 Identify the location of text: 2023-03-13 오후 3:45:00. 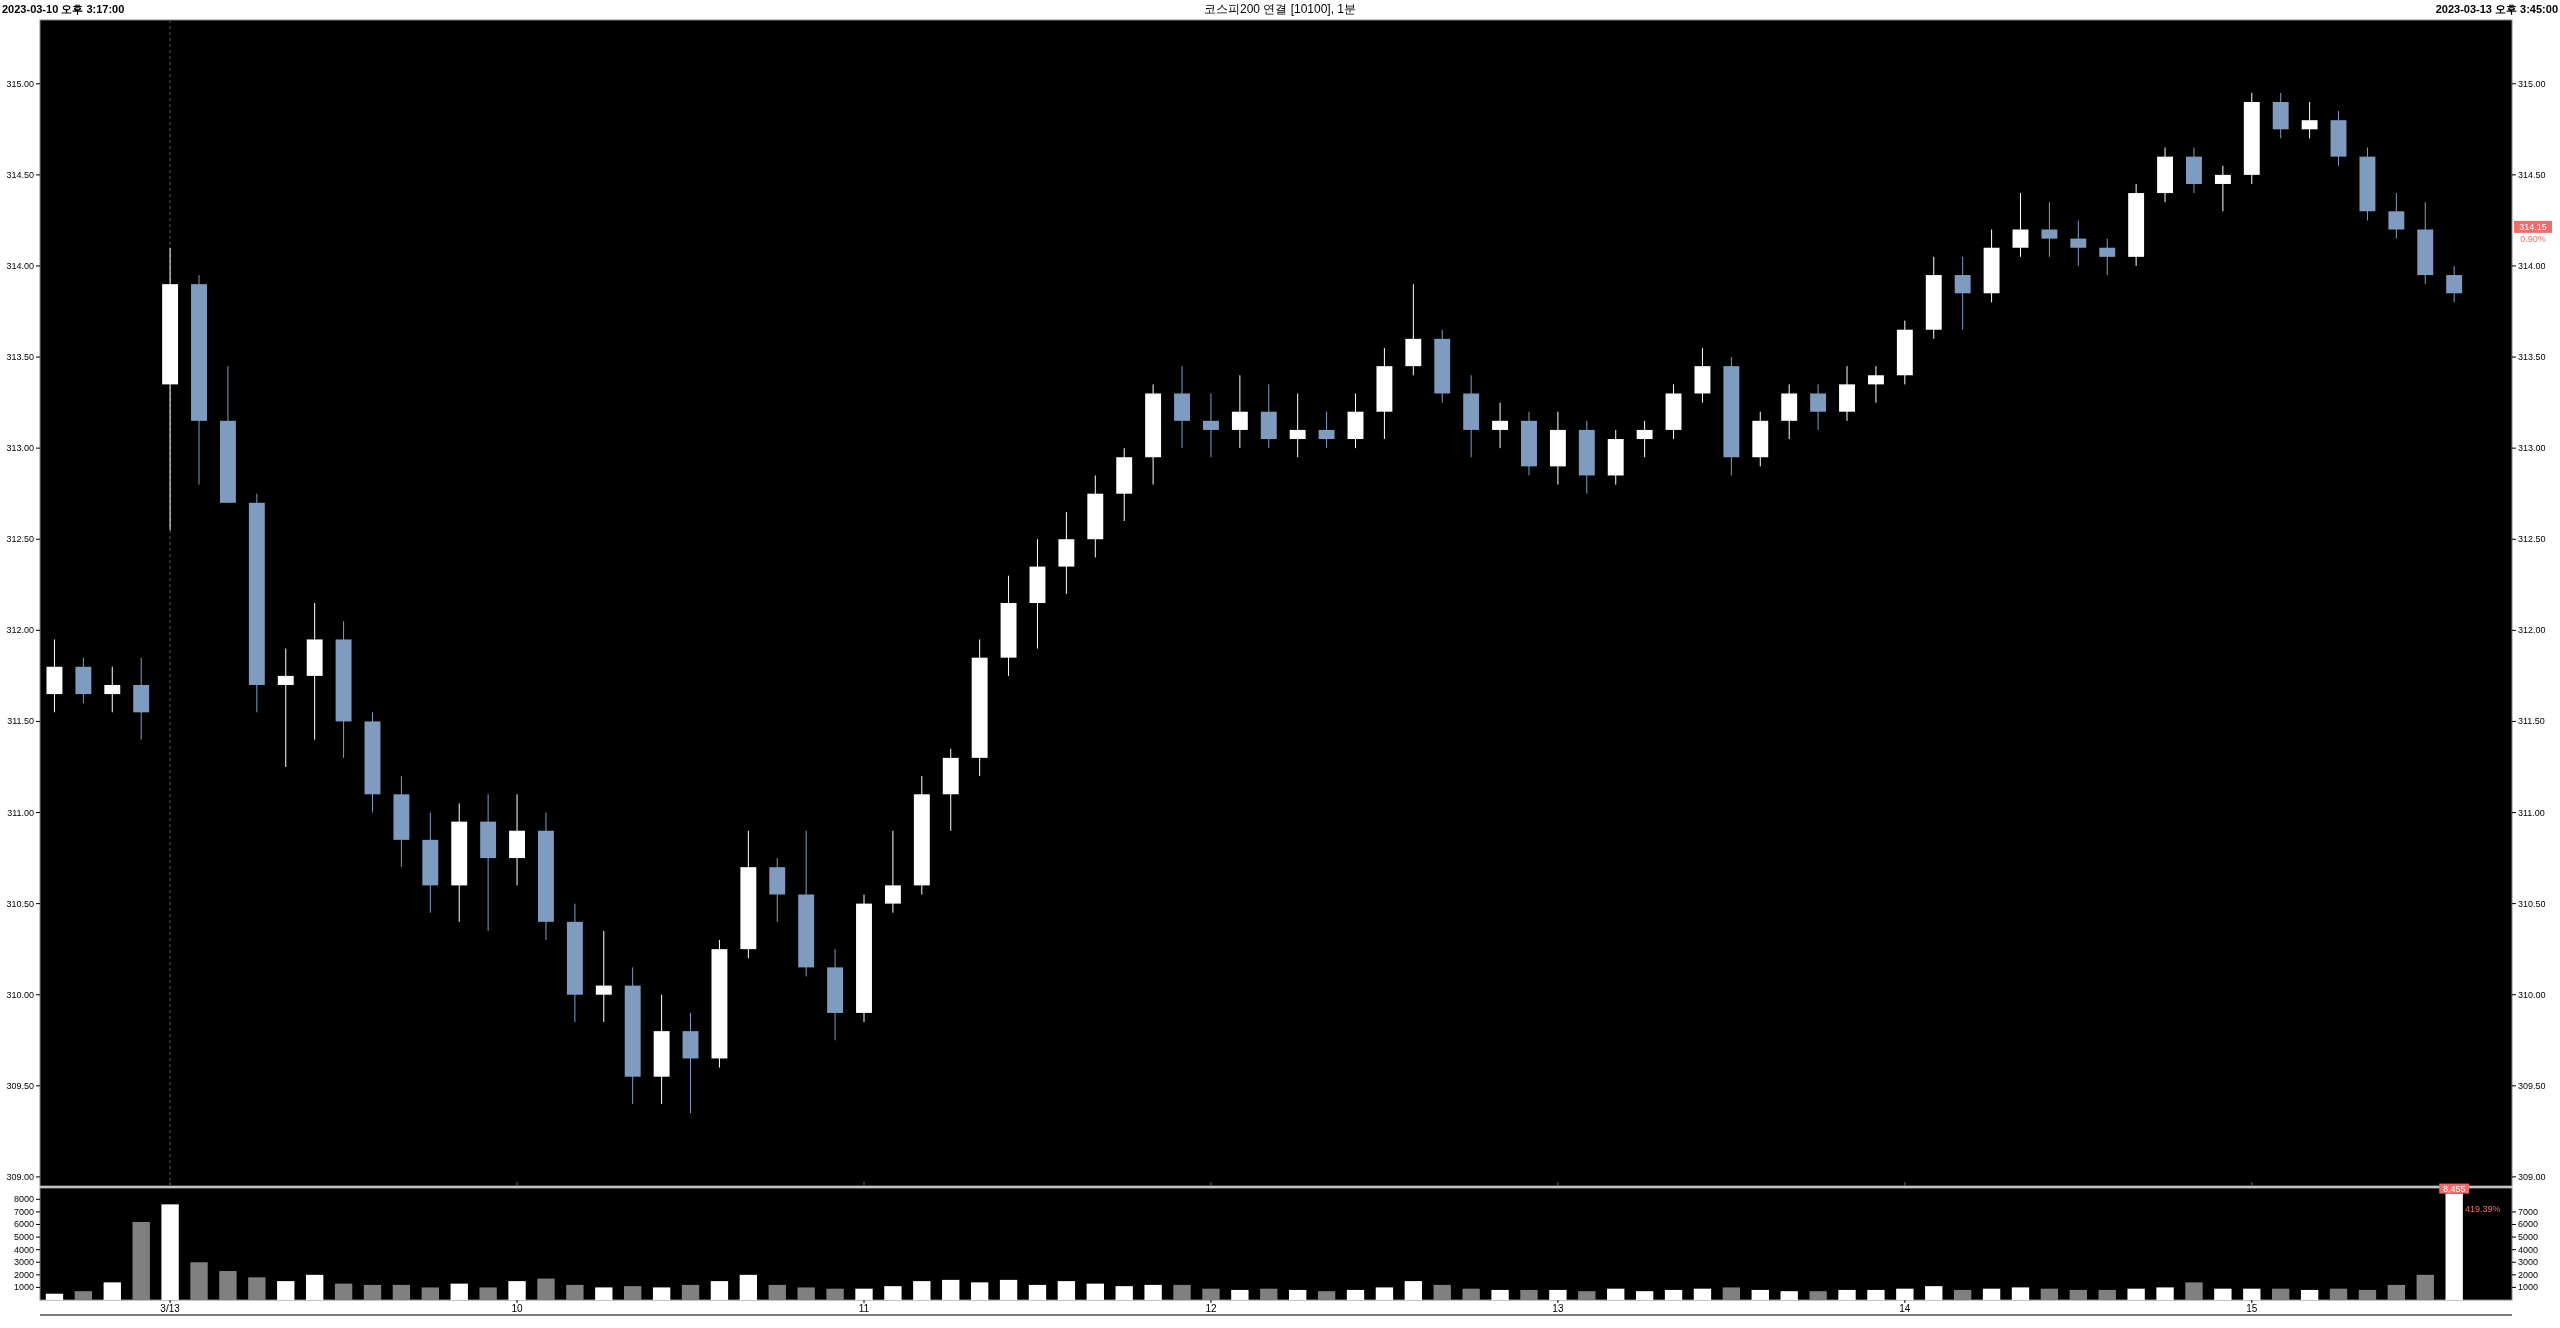
(2496, 9).